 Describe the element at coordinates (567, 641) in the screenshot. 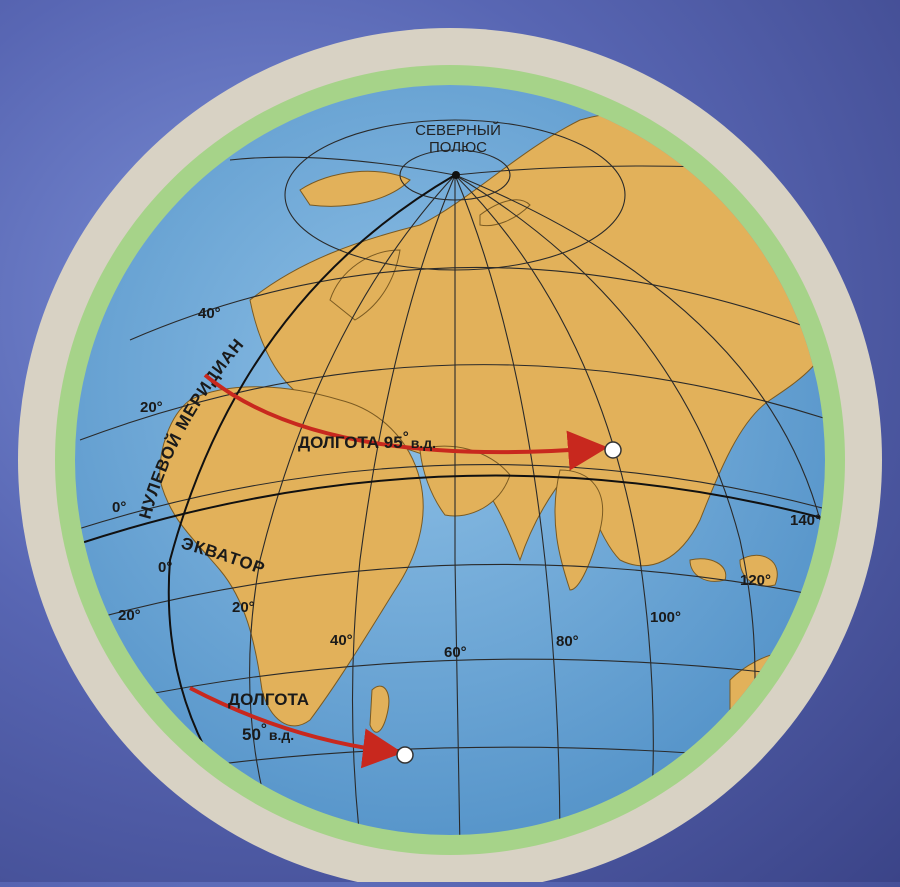

I see `longitude-label-80: 80°` at that location.